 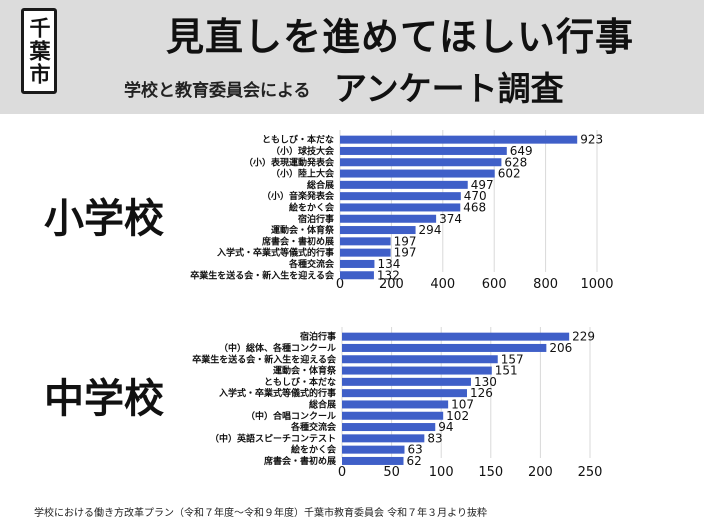 What do you see at coordinates (391, 472) in the screenshot?
I see `x-tick-label: 50` at bounding box center [391, 472].